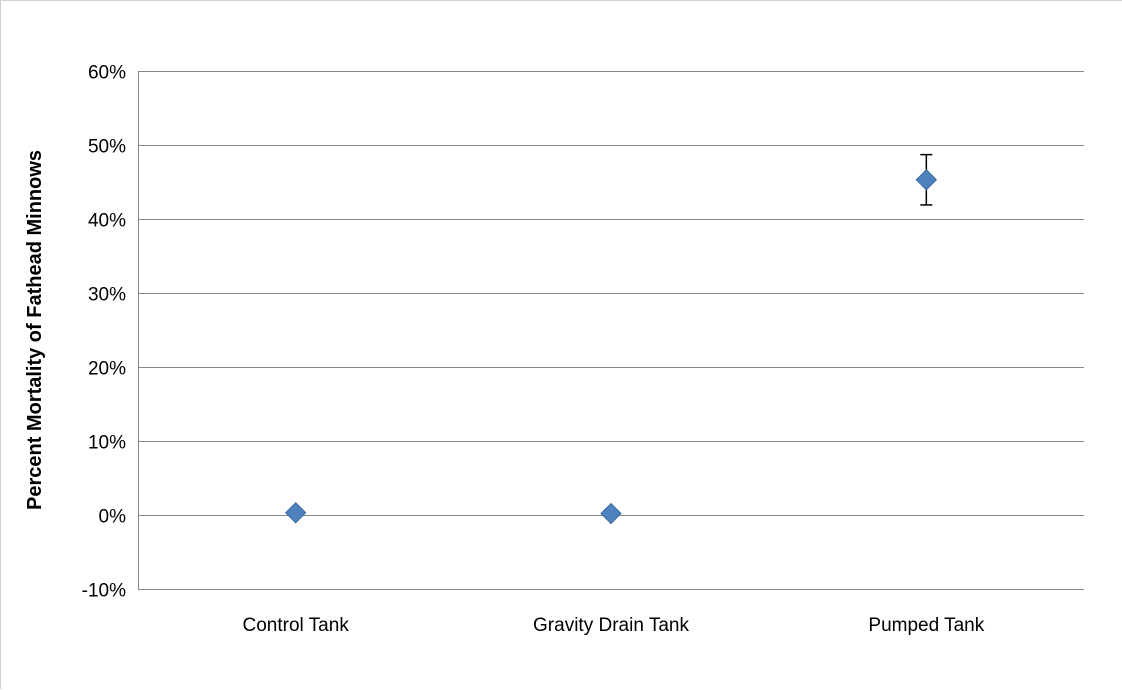  I want to click on y-tick-labels: -10% 0% 10% 20% 30% 40% 50% 60%, so click(104, 332).